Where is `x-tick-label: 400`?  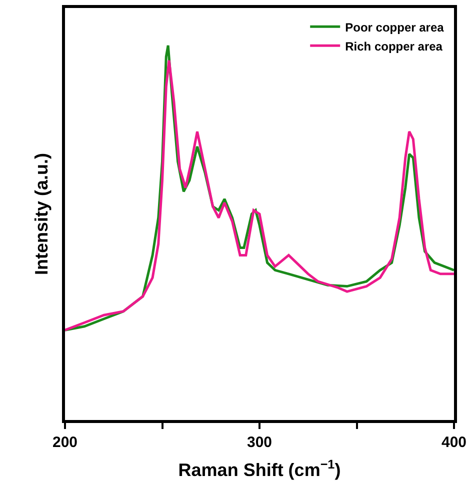
x-tick-label: 400 is located at coordinates (454, 442).